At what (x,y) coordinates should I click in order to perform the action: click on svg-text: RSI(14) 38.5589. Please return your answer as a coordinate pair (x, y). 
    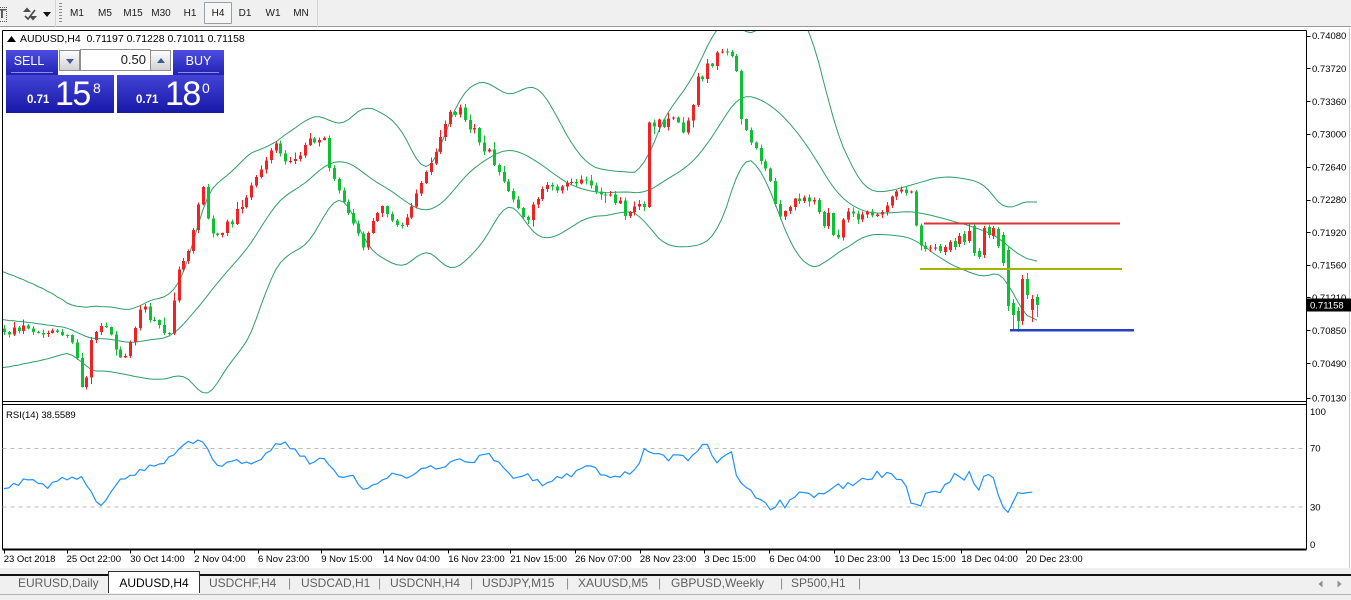
    Looking at the image, I should click on (41, 415).